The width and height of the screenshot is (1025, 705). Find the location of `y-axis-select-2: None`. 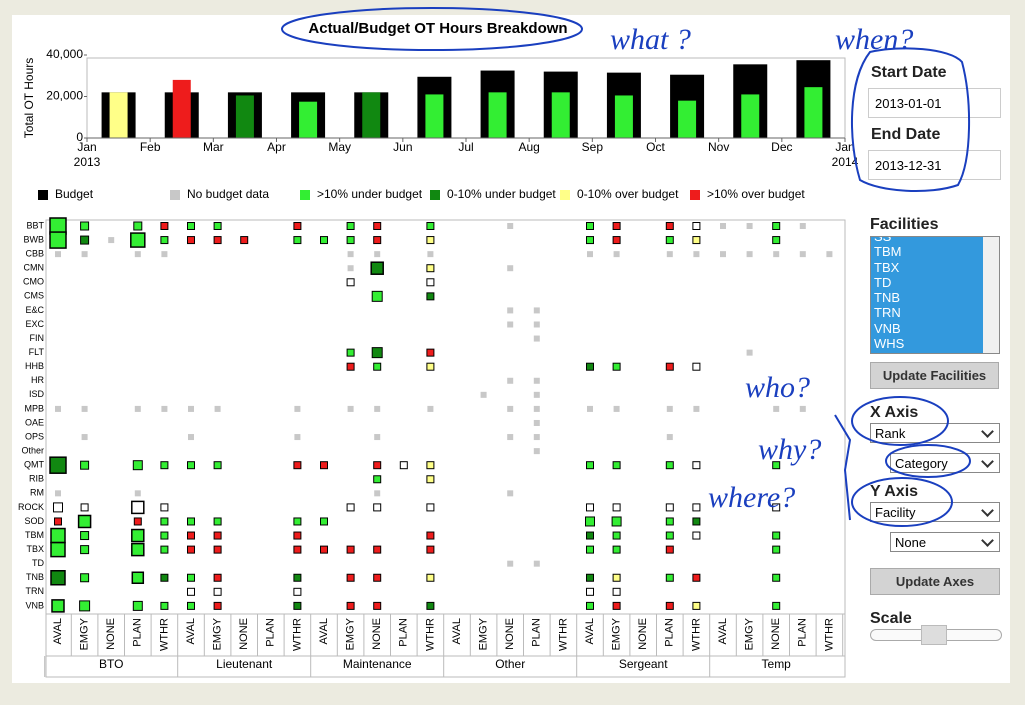

y-axis-select-2: None is located at coordinates (945, 542).